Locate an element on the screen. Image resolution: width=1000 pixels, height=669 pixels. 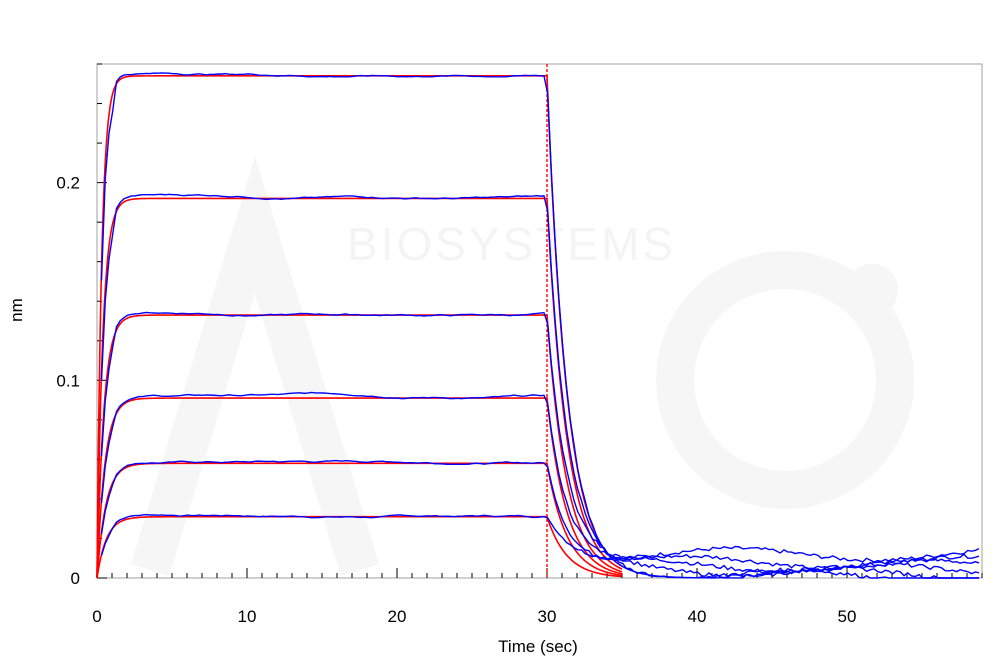
y-tick-label: 0.1 is located at coordinates (68, 380).